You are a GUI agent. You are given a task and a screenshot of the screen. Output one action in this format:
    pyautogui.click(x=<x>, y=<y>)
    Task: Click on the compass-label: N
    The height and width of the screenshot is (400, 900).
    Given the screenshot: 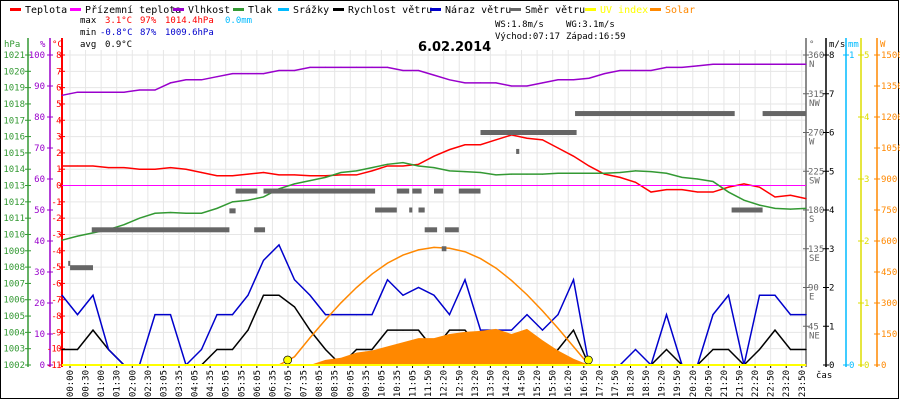 What is the action you would take?
    pyautogui.click(x=811, y=65)
    